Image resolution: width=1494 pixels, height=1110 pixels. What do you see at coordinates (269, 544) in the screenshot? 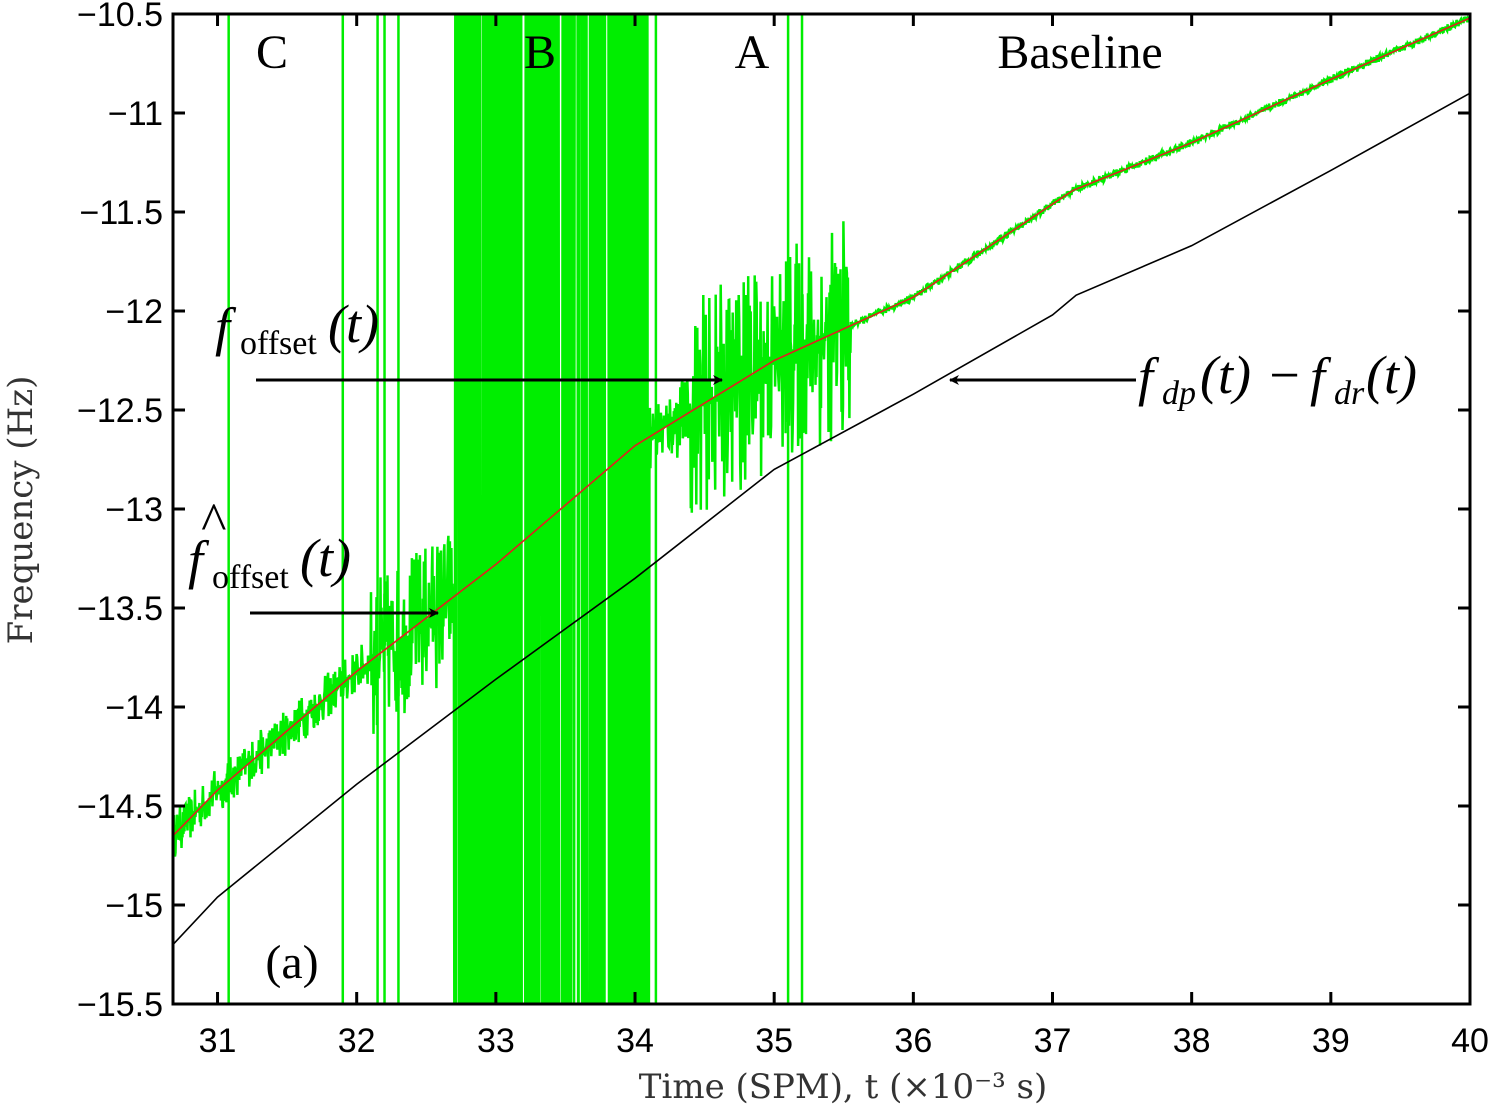
I see `f-hat-offset-label: ^ f offset (t)` at bounding box center [269, 544].